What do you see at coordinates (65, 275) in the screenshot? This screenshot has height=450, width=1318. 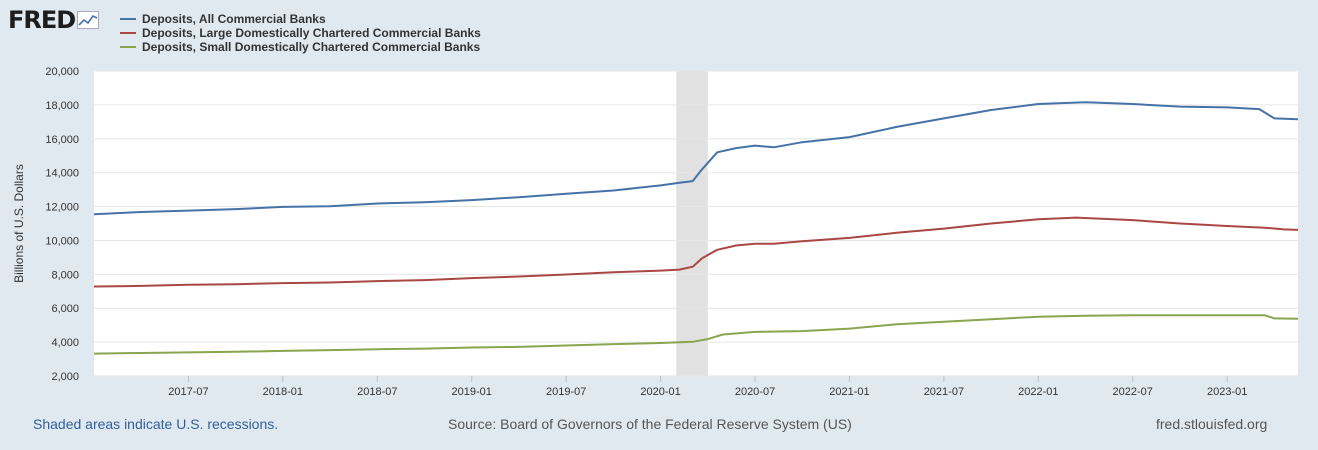 I see `y-tick-label: 8,000` at bounding box center [65, 275].